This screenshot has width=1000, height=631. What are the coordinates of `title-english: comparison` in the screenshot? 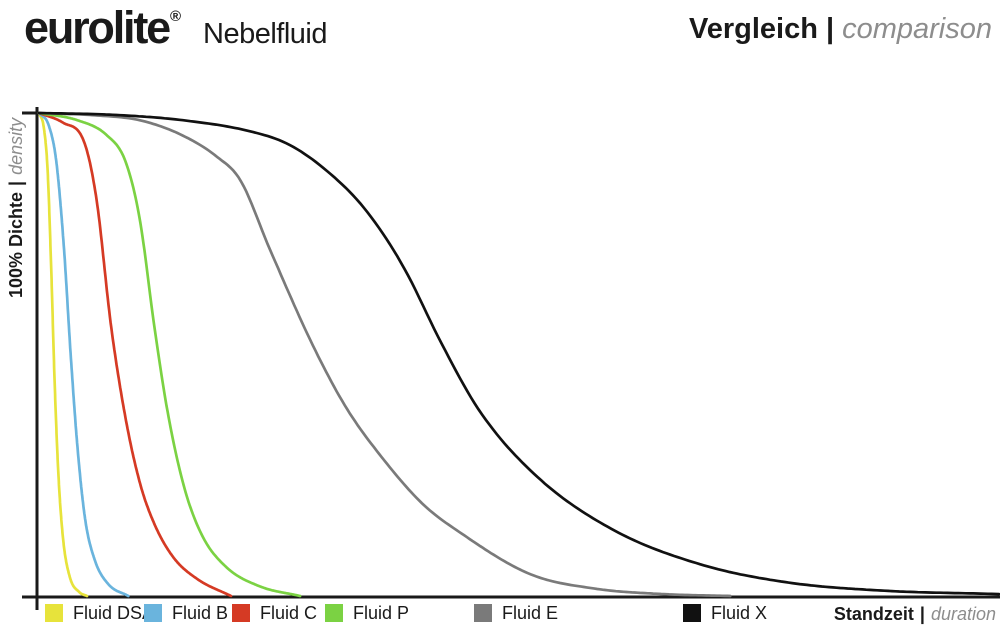 It's located at (917, 29).